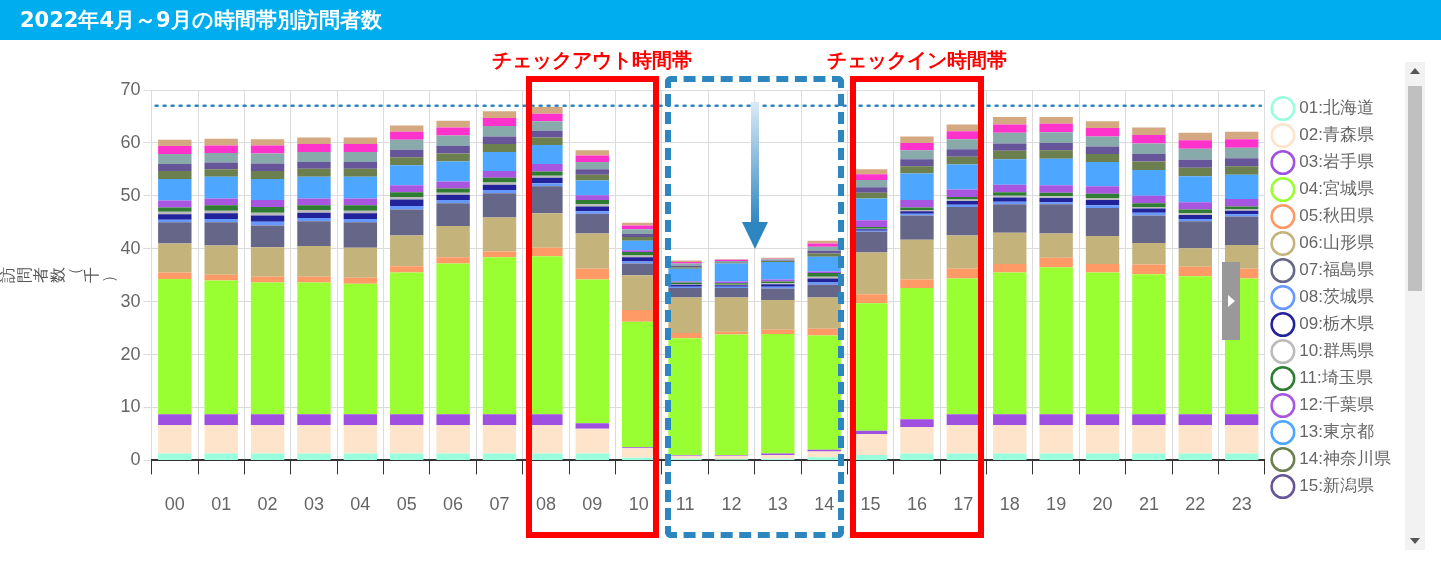 This screenshot has height=562, width=1441. I want to click on legend-label: 13:東京都, so click(1337, 432).